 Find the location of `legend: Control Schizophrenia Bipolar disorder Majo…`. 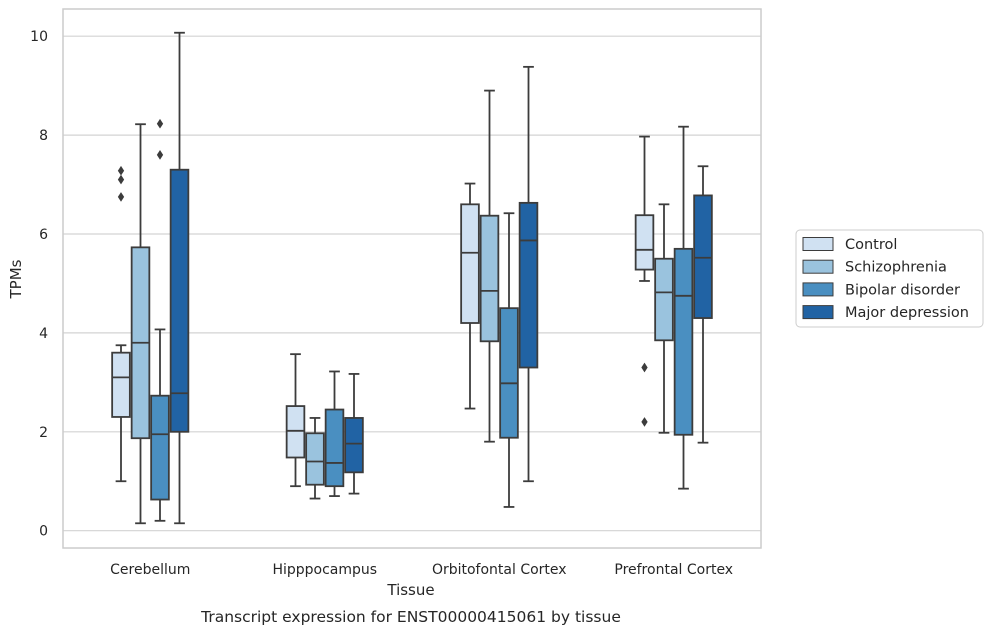

legend: Control Schizophrenia Bipolar disorder Majo… is located at coordinates (889, 278).